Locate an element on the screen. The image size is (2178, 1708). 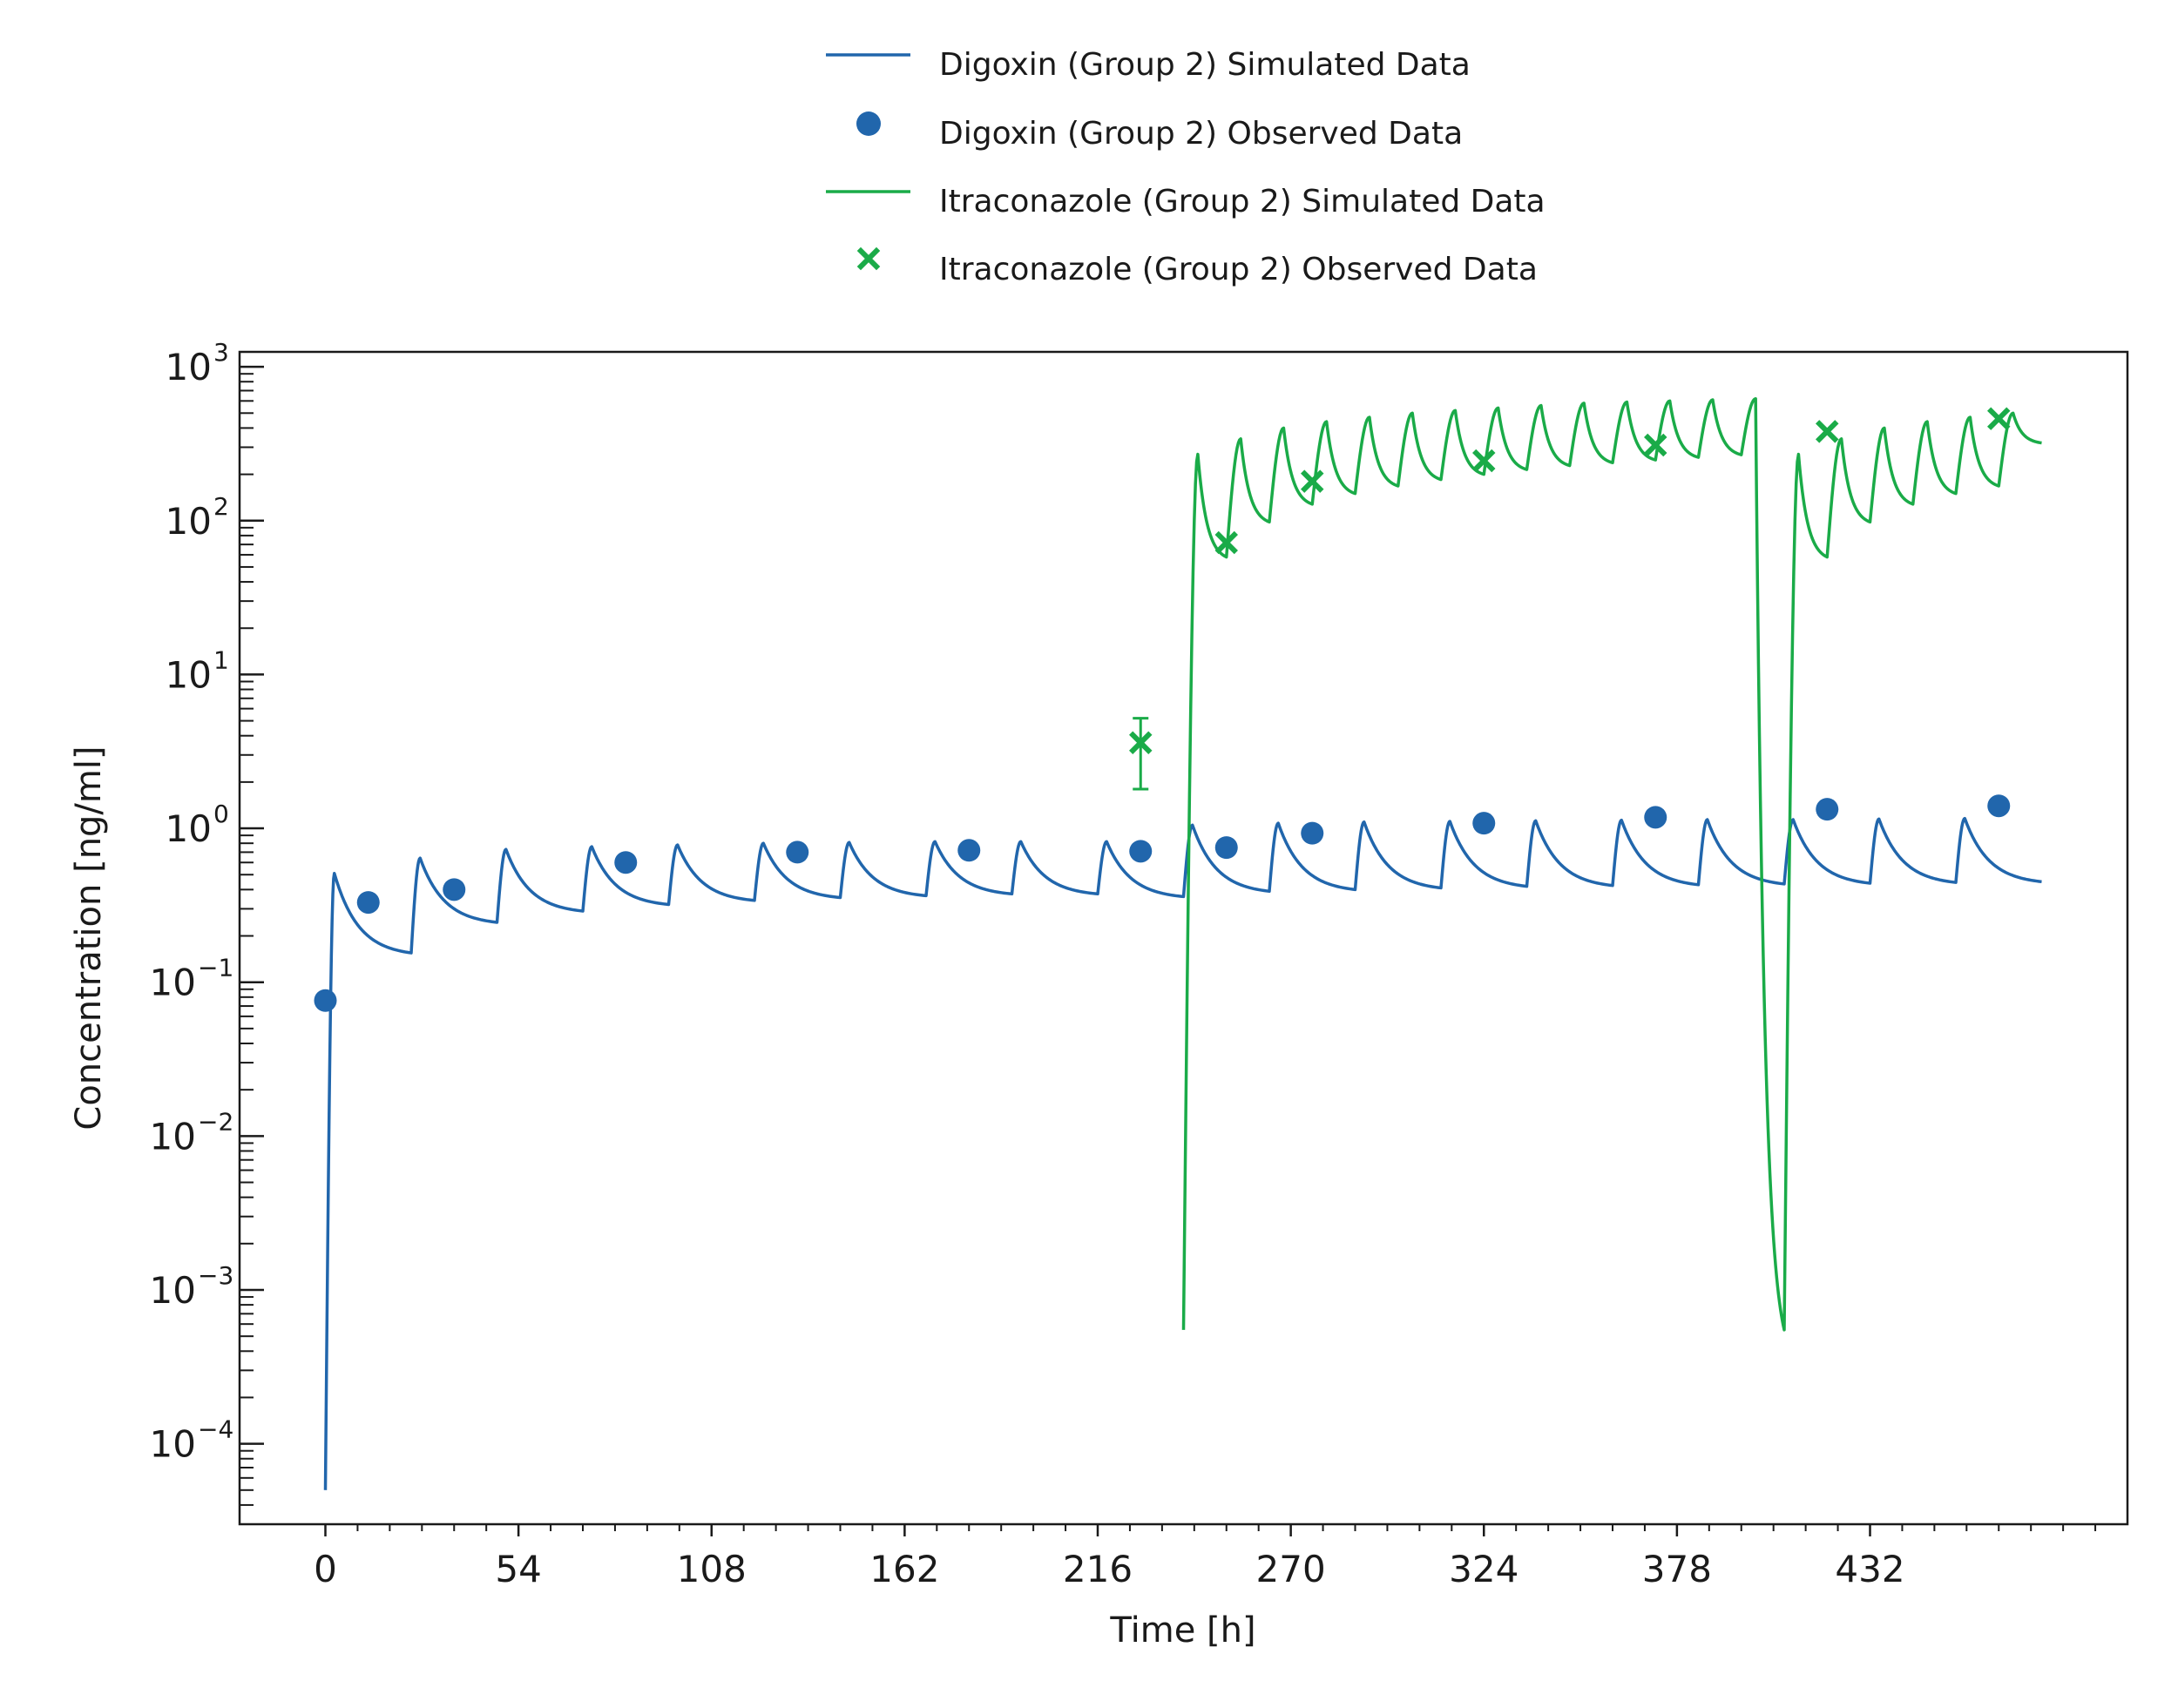
legend-label-itraconazole-observed: Itraconazole (Group 2) Observed Data is located at coordinates (1238, 269).